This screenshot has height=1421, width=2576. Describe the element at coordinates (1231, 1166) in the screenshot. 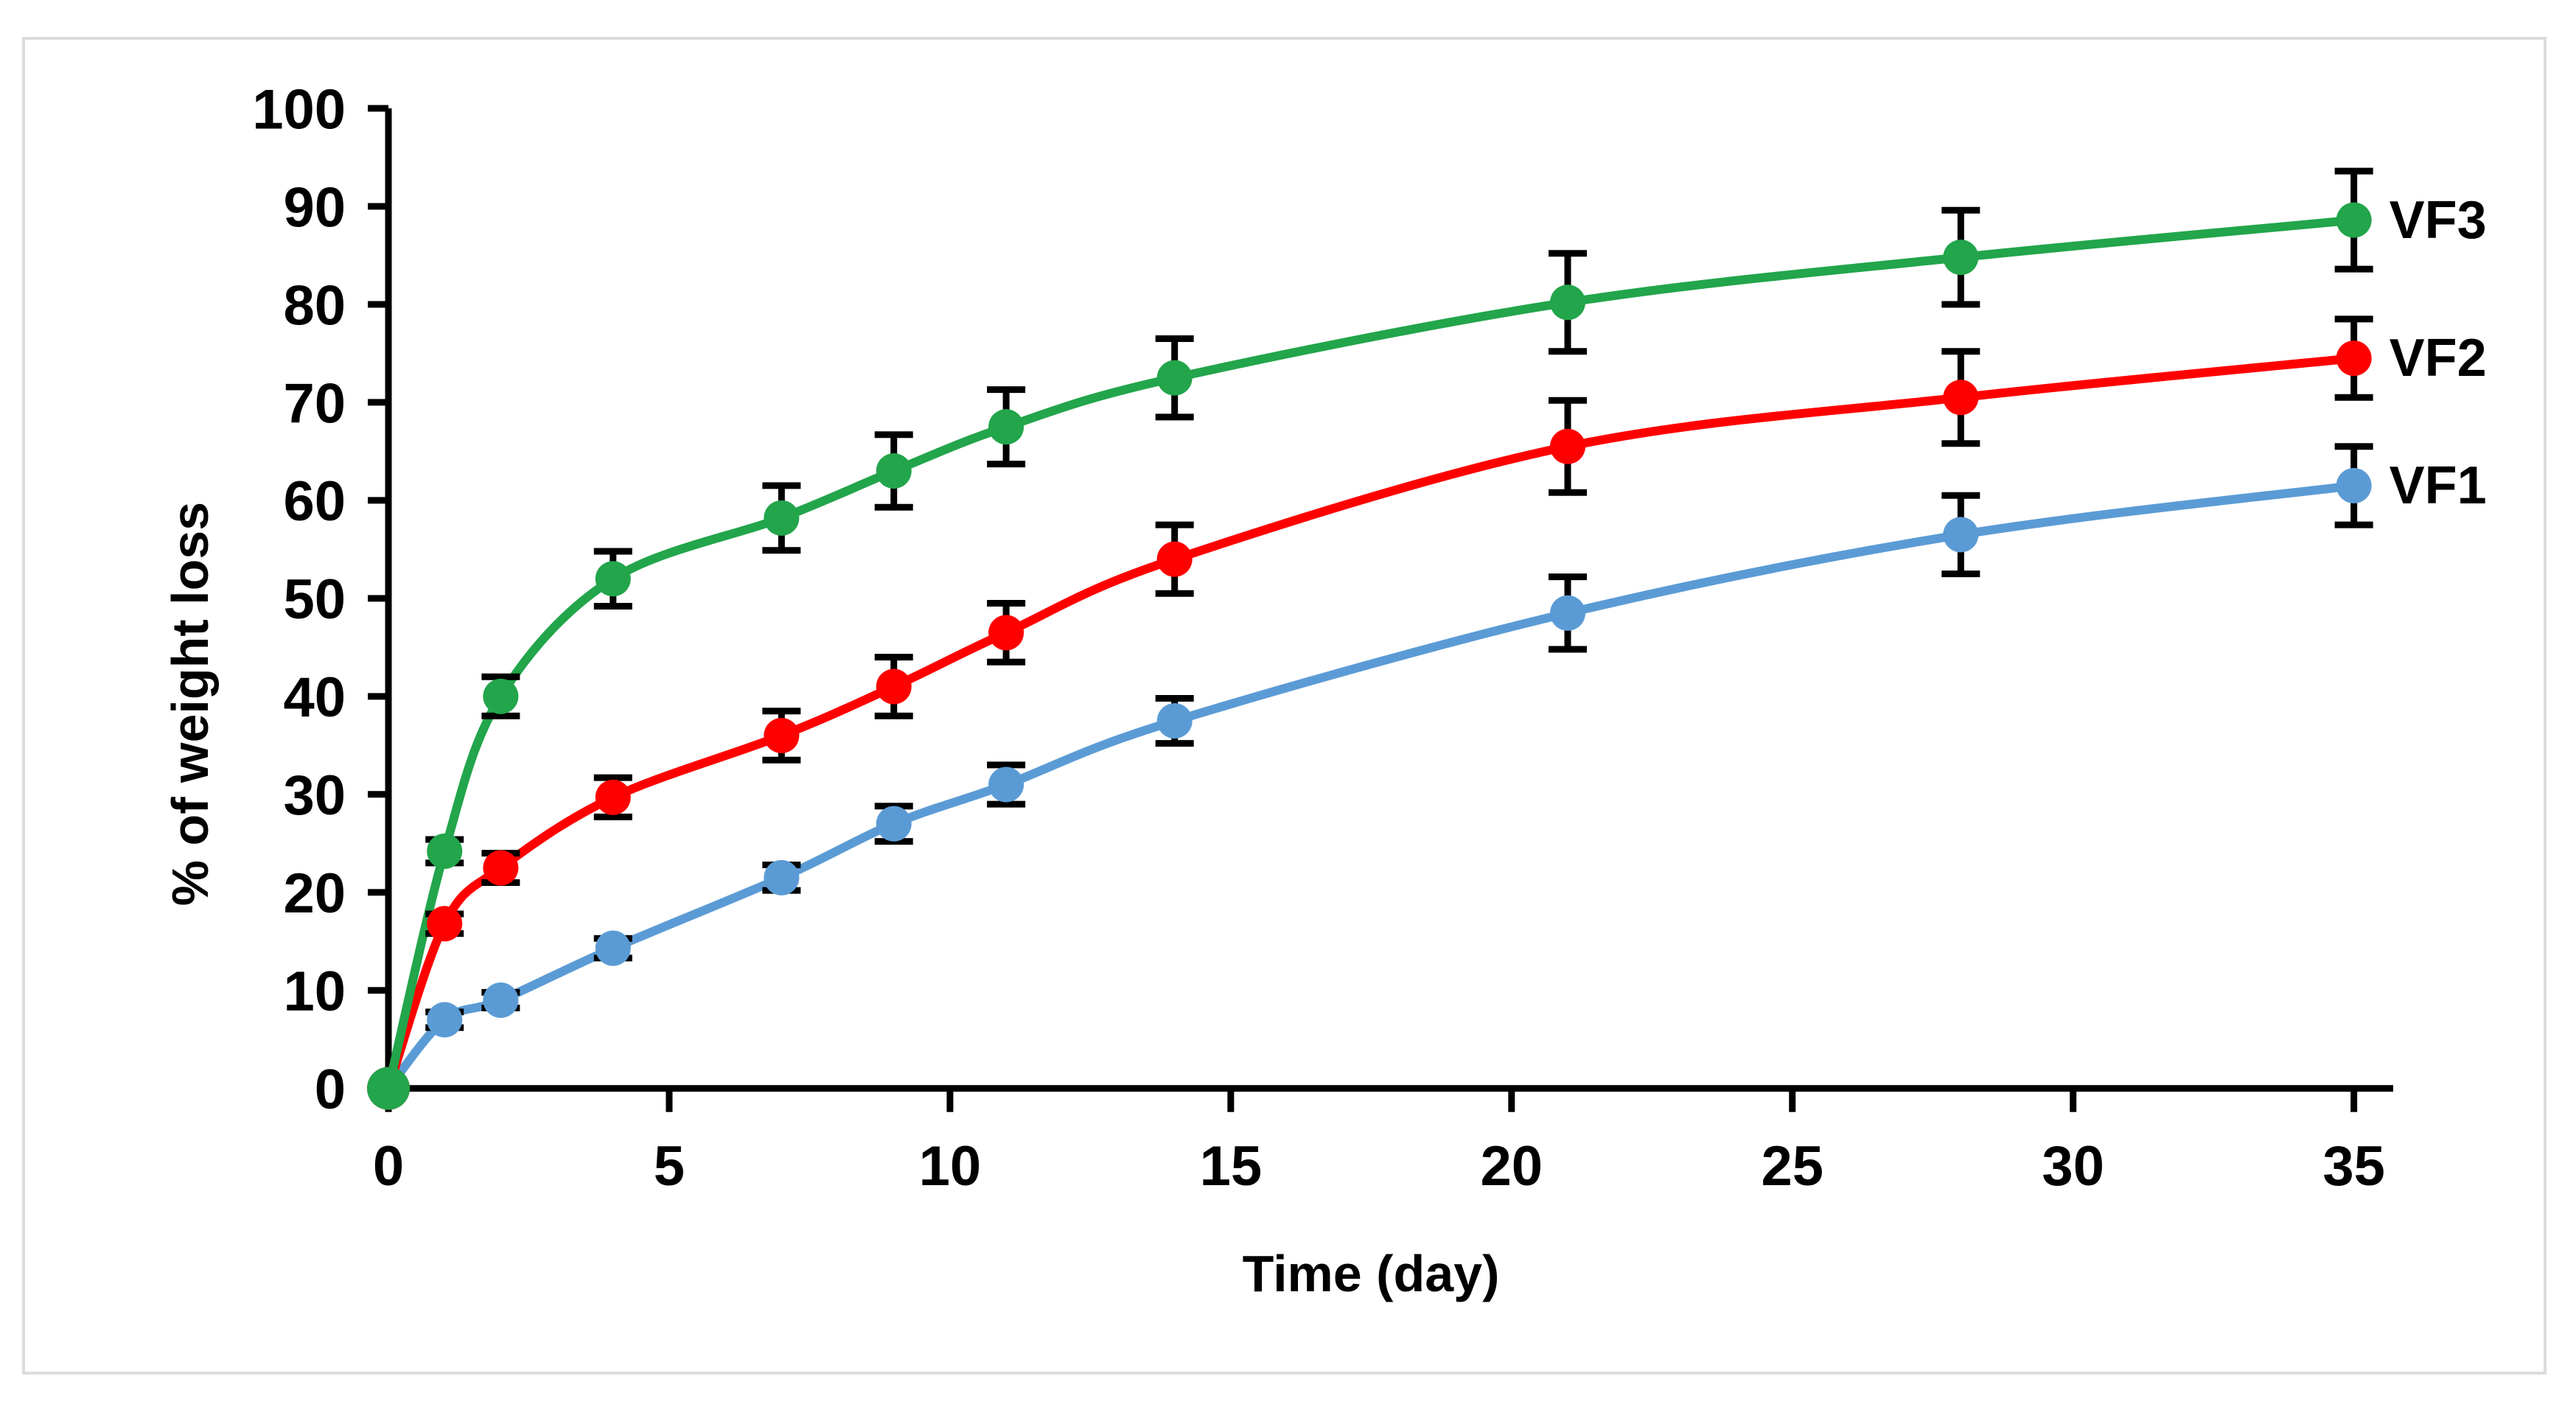

I see `x-tick-label: 15` at that location.